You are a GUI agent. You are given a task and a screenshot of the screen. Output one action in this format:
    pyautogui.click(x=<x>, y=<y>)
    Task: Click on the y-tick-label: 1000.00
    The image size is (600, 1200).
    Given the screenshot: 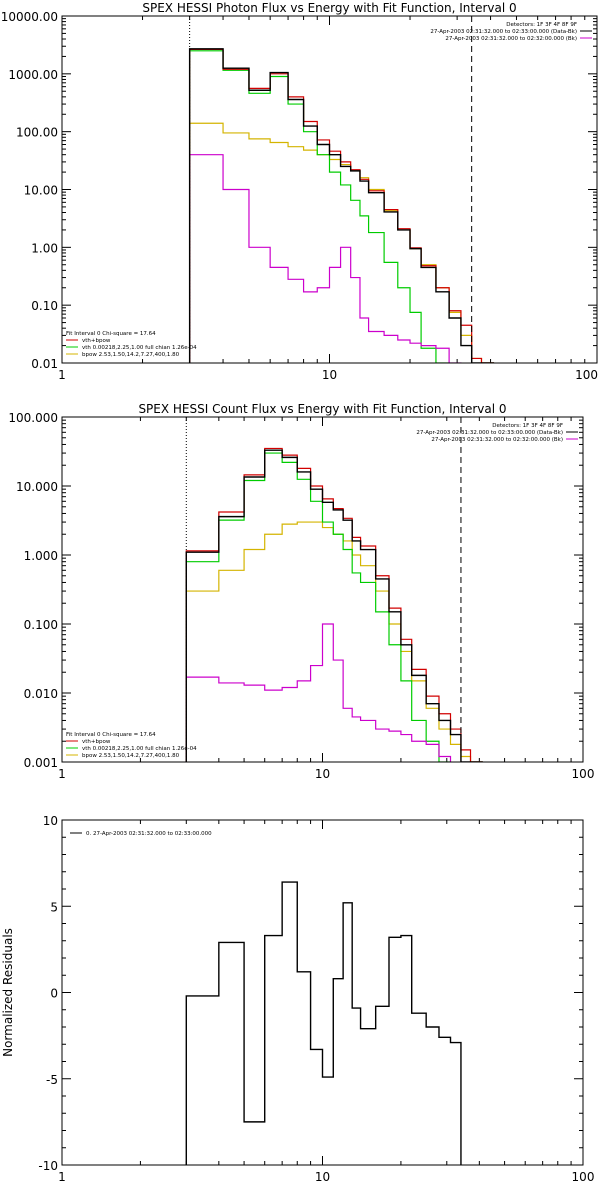 What is the action you would take?
    pyautogui.click(x=33, y=75)
    